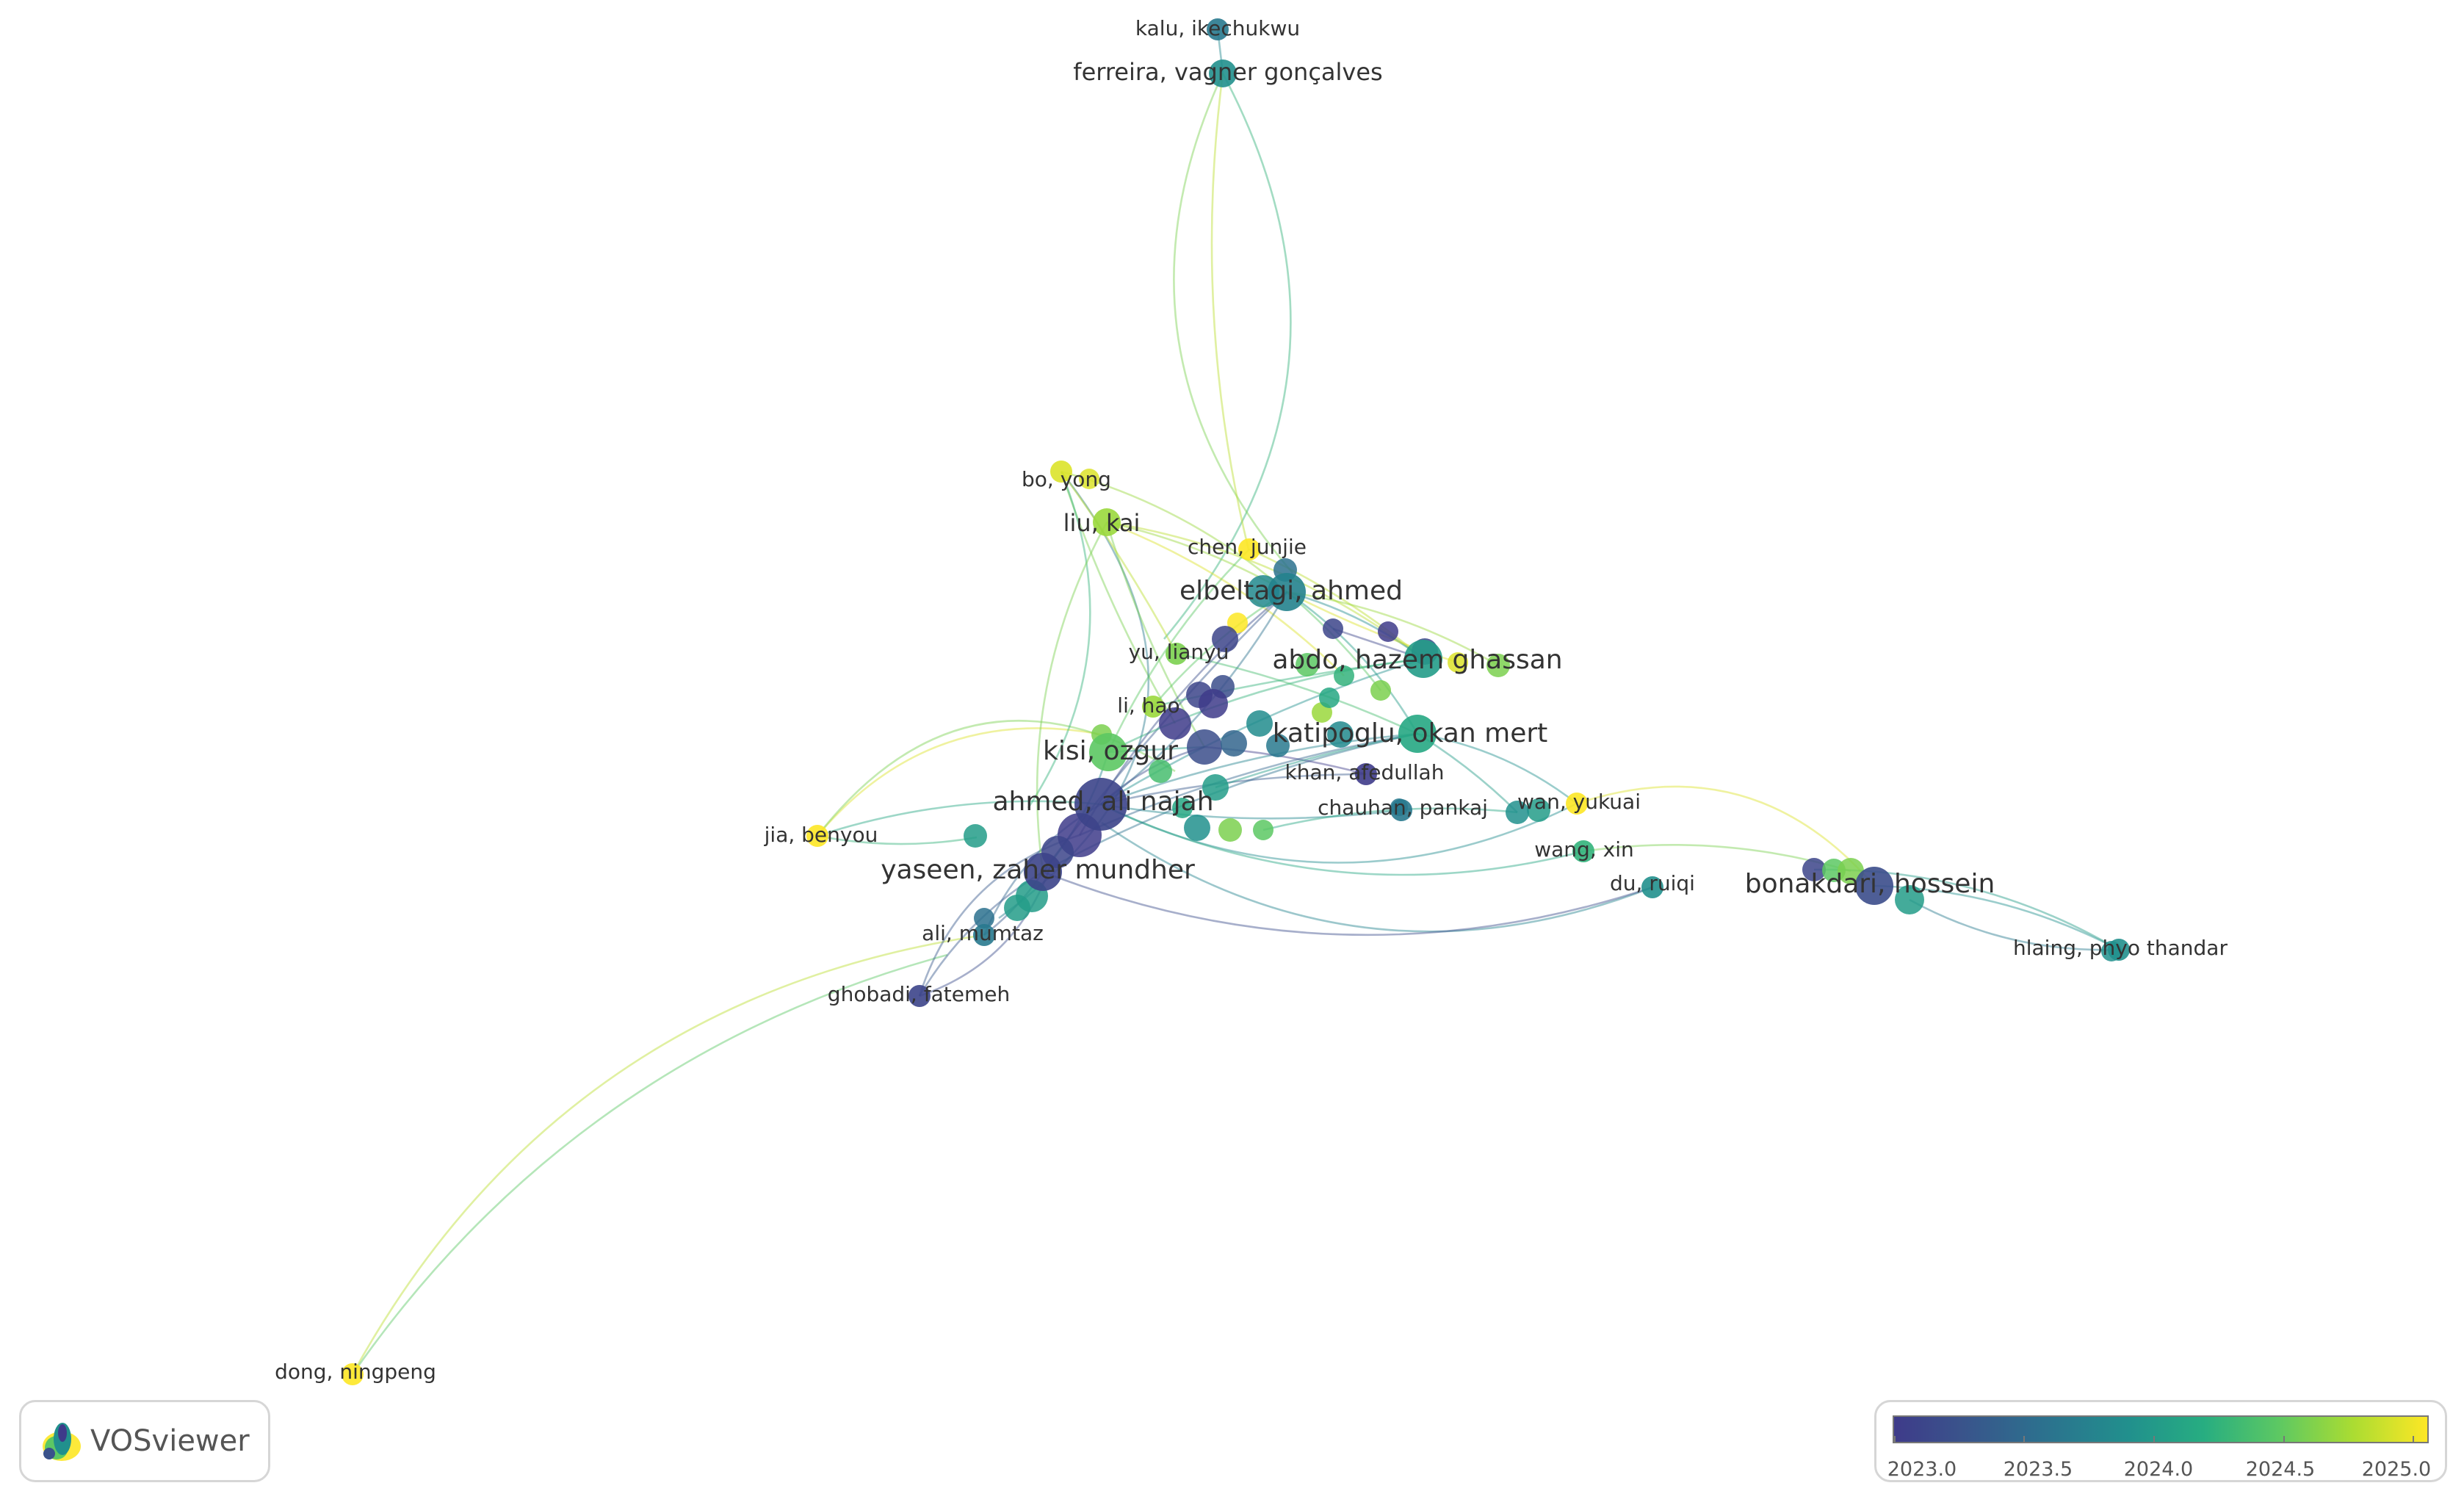 Image resolution: width=2464 pixels, height=1505 pixels. I want to click on author-node-wang: wang, xin, so click(1584, 849).